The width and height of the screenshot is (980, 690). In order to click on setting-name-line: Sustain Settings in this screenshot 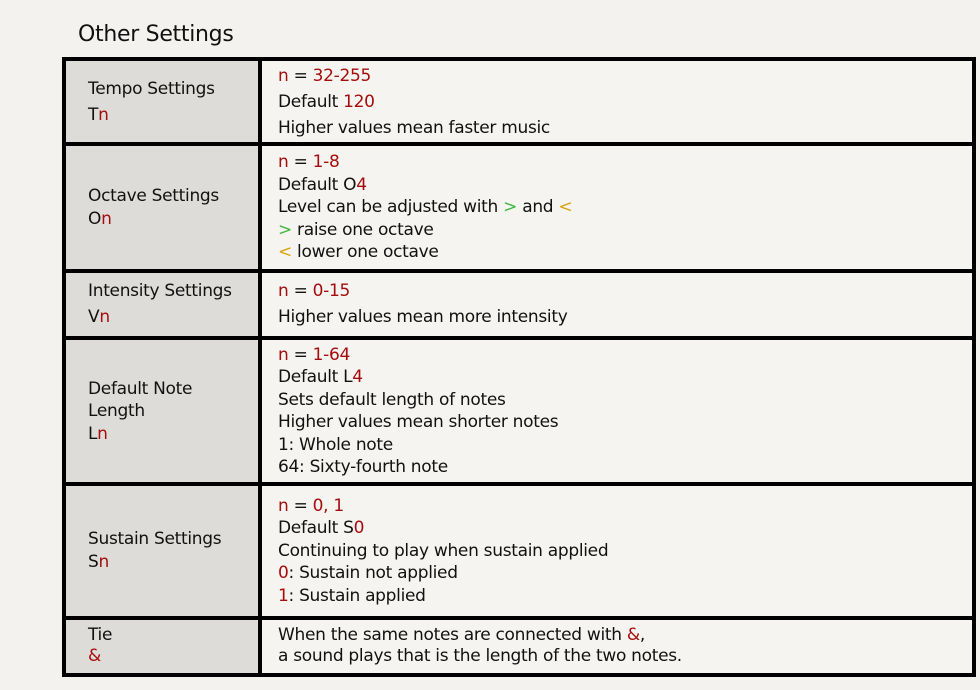, I will do `click(173, 539)`.